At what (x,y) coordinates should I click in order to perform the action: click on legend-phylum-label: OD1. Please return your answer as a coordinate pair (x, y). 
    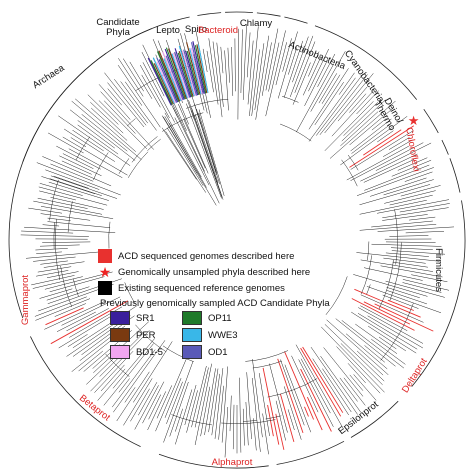
    Looking at the image, I should click on (218, 352).